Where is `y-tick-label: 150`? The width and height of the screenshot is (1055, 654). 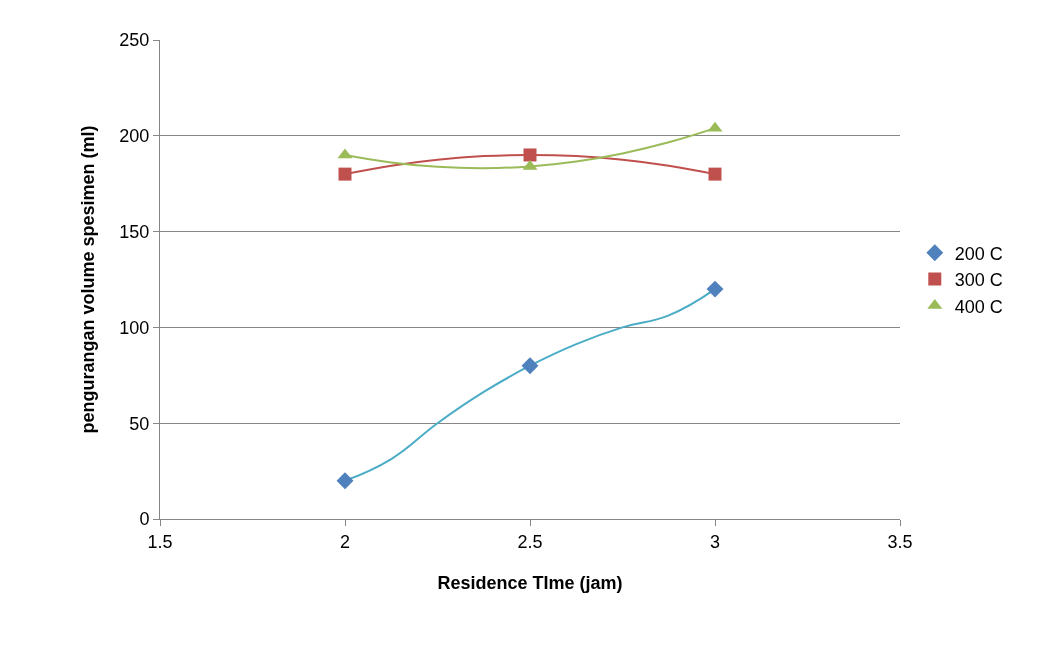 y-tick-label: 150 is located at coordinates (134, 231).